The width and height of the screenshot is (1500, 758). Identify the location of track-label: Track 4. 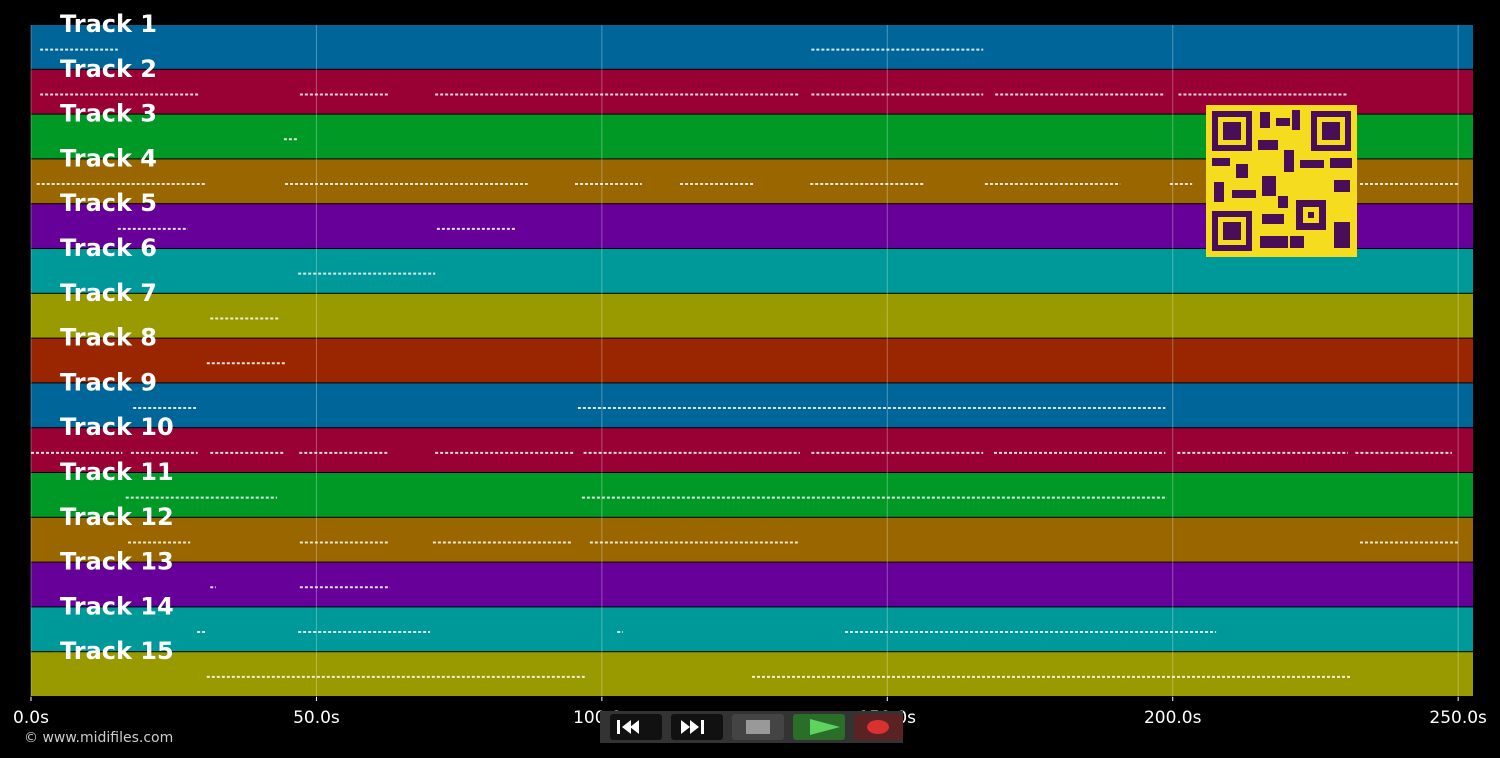
(108, 158).